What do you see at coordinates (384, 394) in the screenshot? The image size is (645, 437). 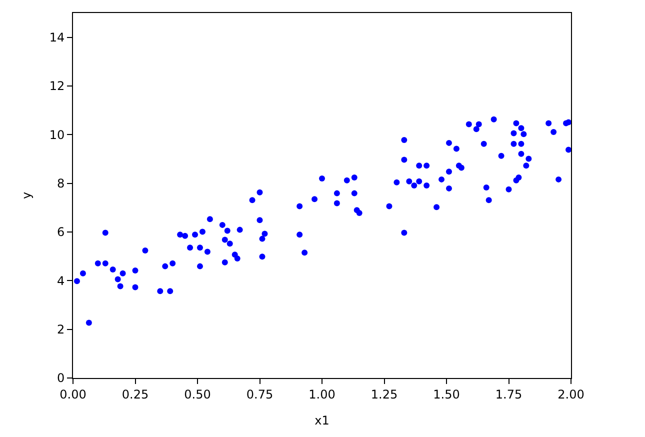 I see `x-tick-label: 1.25` at bounding box center [384, 394].